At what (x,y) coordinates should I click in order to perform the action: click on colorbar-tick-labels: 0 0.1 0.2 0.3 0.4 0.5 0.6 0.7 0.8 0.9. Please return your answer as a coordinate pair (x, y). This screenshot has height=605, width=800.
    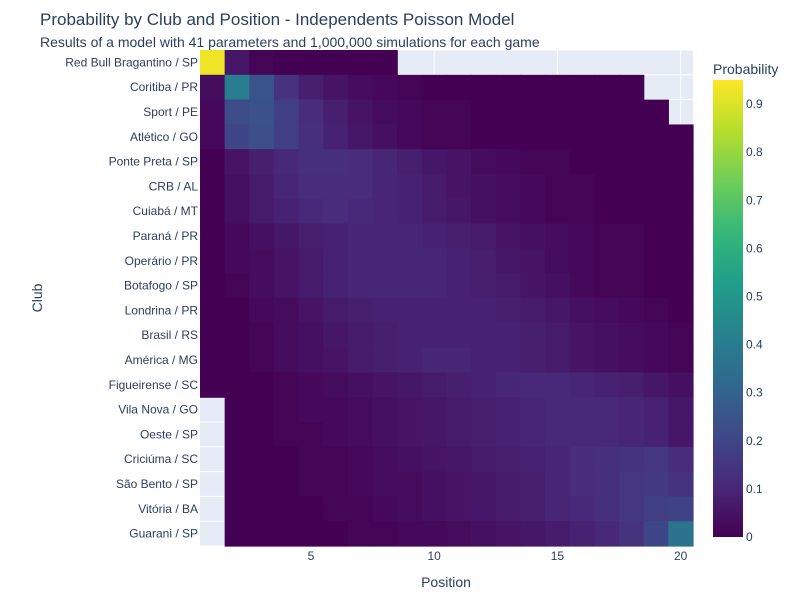
    Looking at the image, I should click on (754, 320).